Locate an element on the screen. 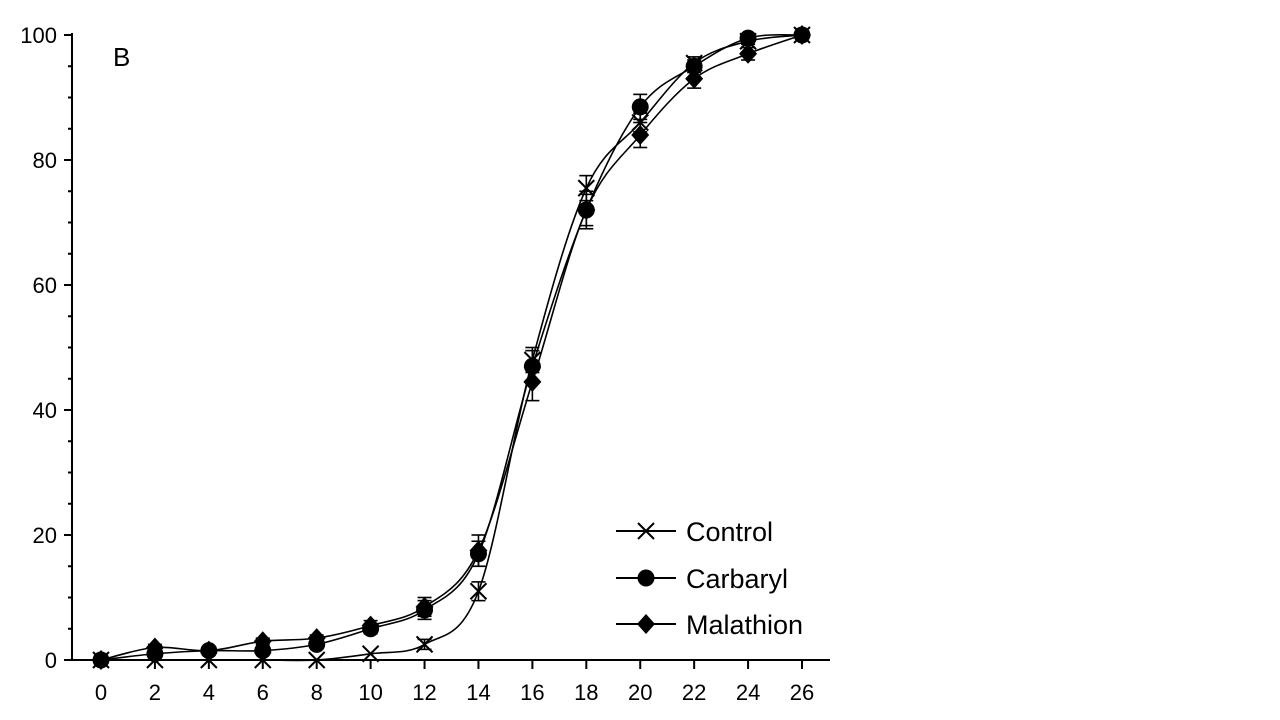  x-tick-label: 4 is located at coordinates (209, 692).